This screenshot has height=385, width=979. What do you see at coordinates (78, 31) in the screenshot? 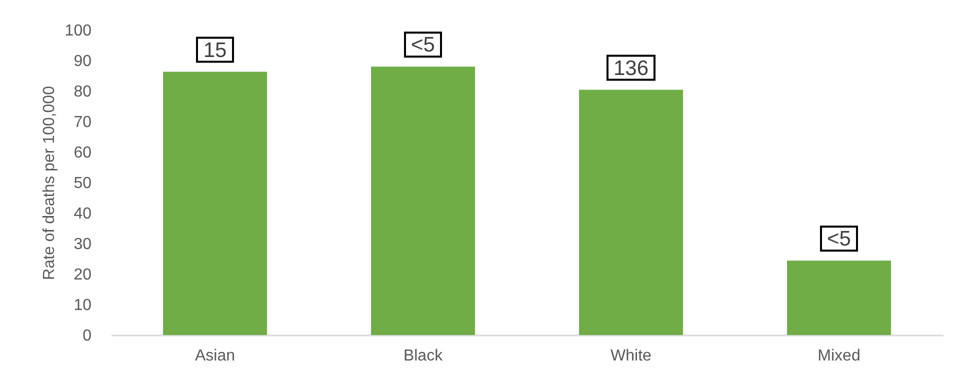
I see `y-tick-label: 100` at bounding box center [78, 31].